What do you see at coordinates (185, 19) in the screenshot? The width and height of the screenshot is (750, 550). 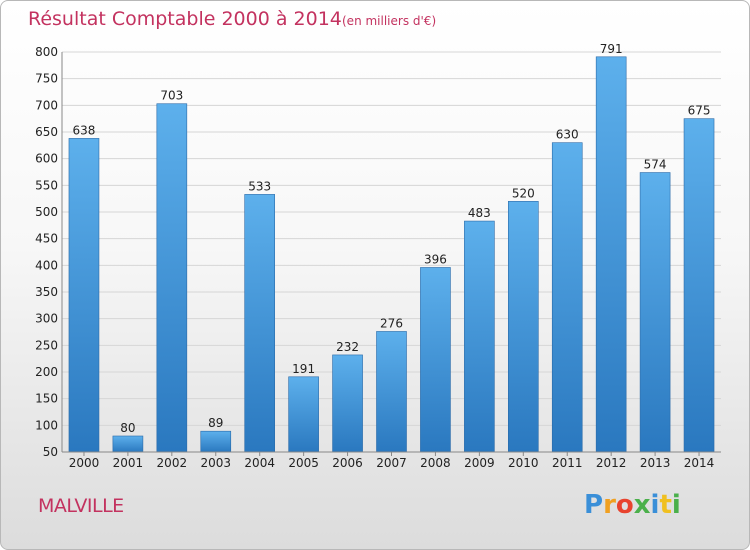 I see `chart-title: Résultat Comptable 2000 à 2014` at bounding box center [185, 19].